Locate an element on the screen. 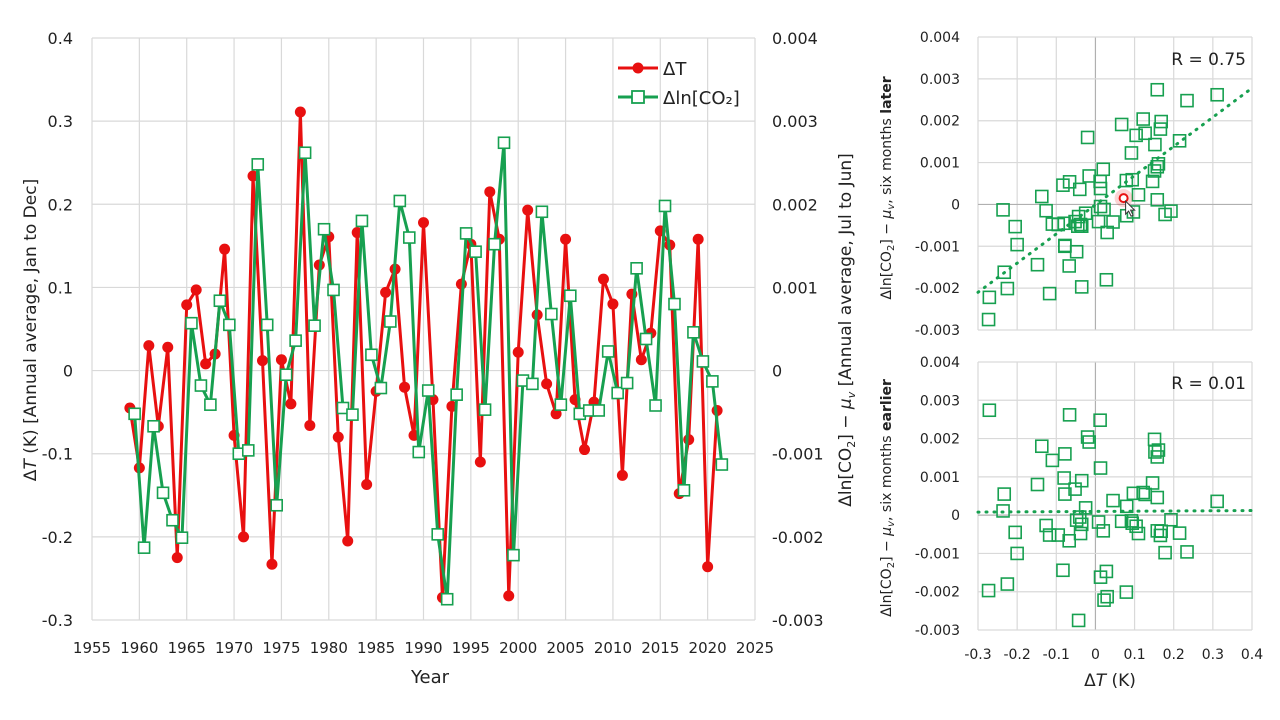 This screenshot has height=720, width=1280. scatter-earlier-points is located at coordinates (1115, 515).